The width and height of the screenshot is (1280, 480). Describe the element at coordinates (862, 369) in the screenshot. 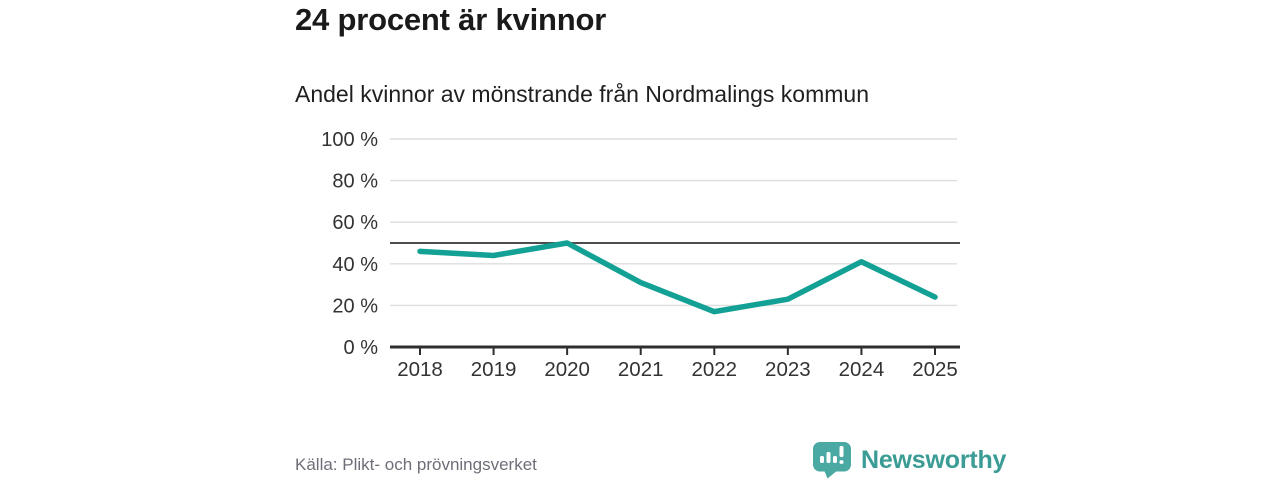

I see `x-axis-label: 2024` at that location.